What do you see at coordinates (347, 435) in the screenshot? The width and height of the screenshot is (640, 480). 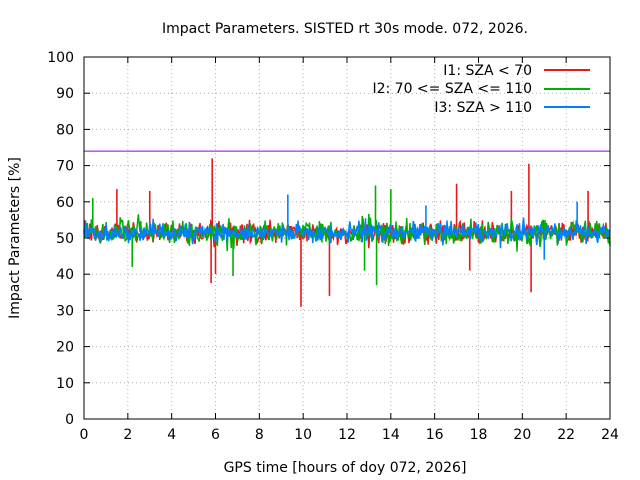 I see `x-tick-label: 12` at bounding box center [347, 435].